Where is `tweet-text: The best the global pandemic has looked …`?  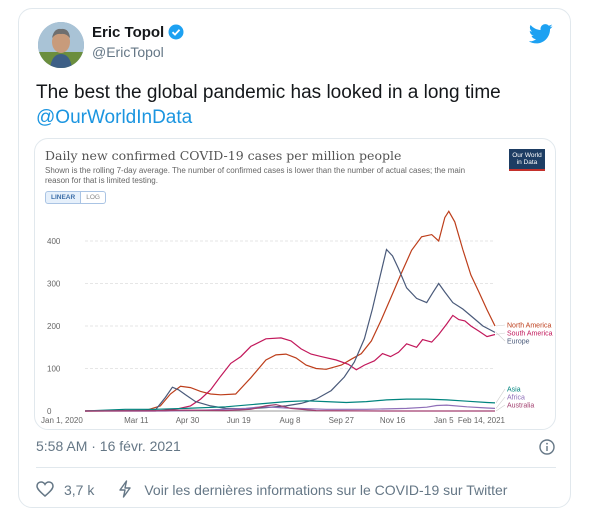
tweet-text: The best the global pandemic has looked … is located at coordinates (296, 105).